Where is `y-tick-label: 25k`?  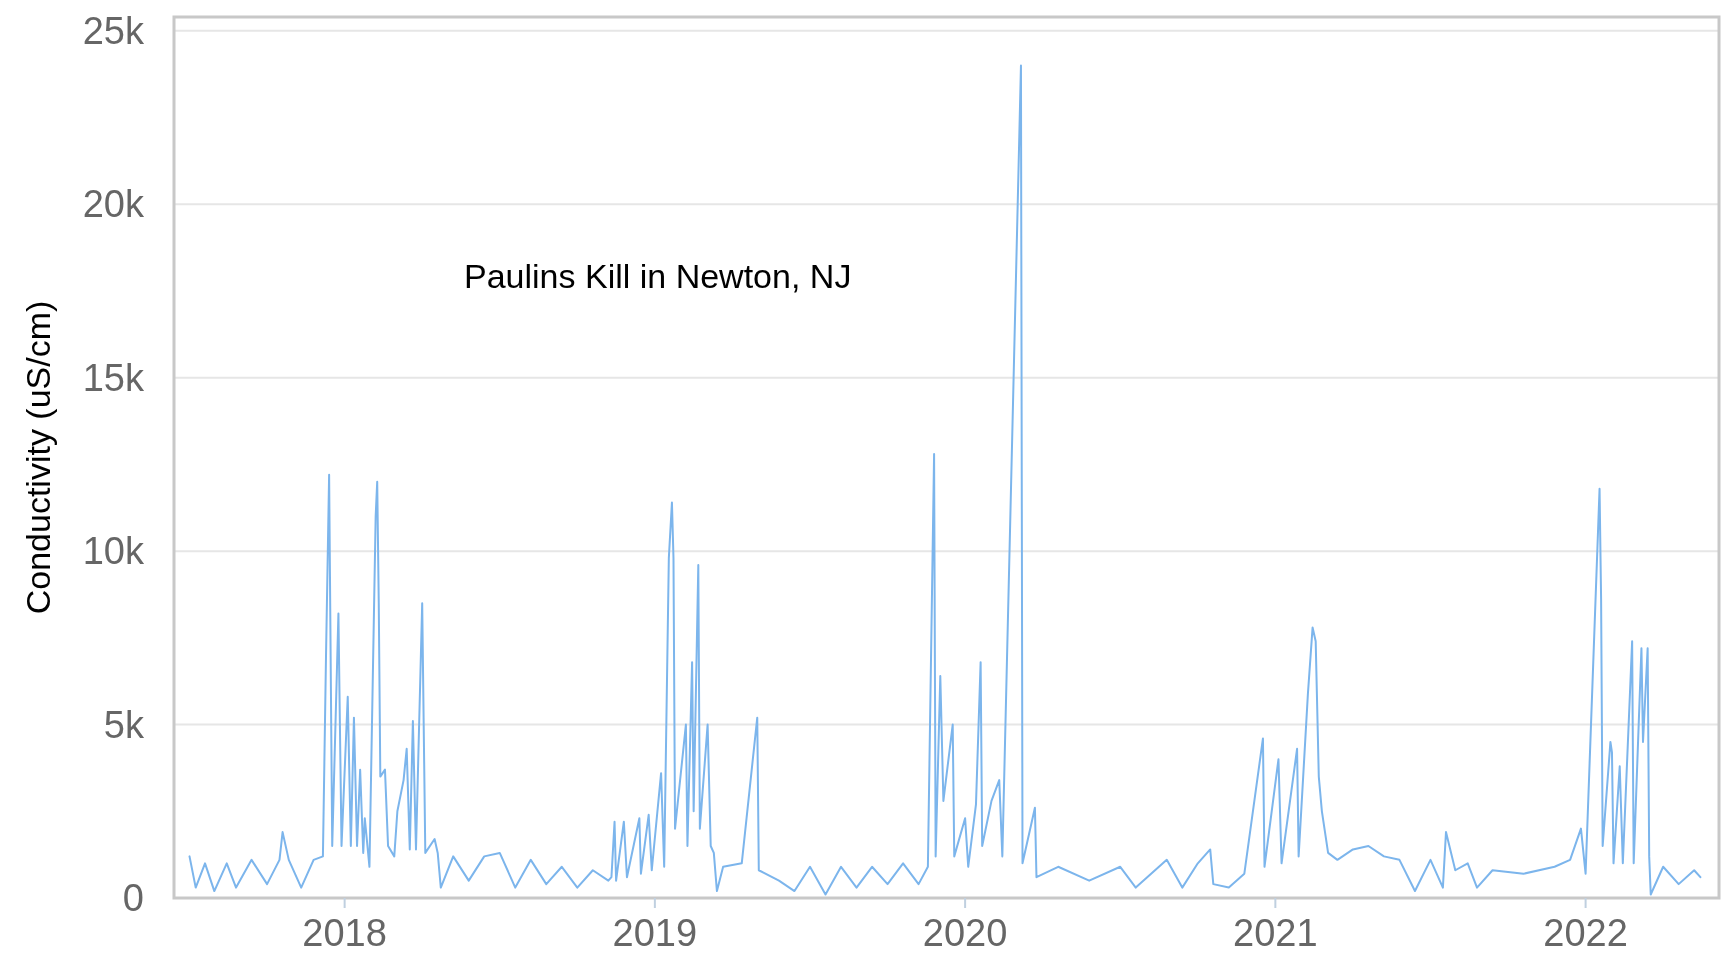 y-tick-label: 25k is located at coordinates (113, 30).